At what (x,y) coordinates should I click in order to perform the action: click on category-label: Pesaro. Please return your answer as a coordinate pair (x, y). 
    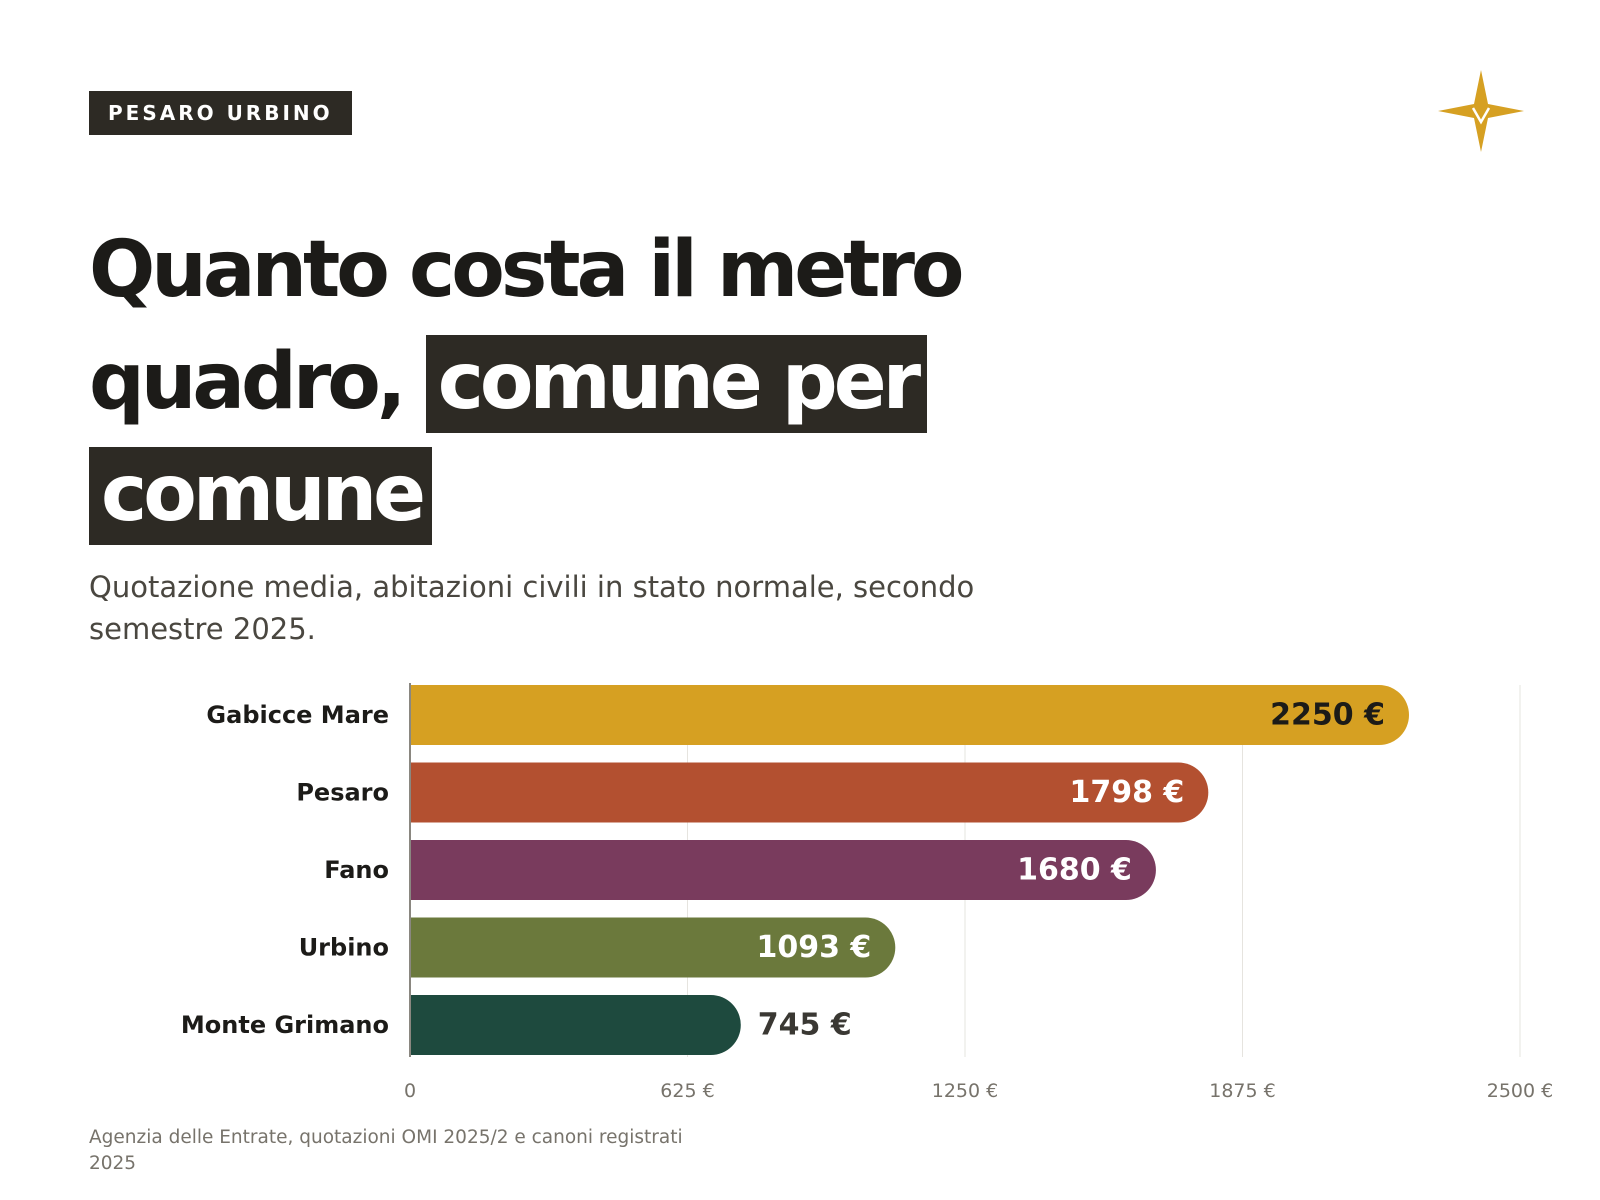
    Looking at the image, I should click on (342, 793).